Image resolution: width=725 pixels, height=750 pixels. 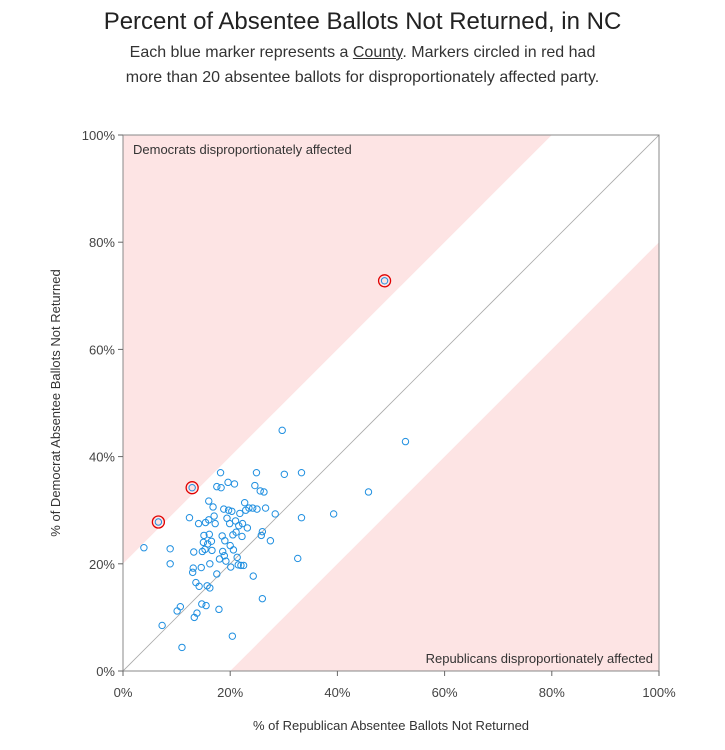 What do you see at coordinates (102, 457) in the screenshot?
I see `y-tick-label: 40%` at bounding box center [102, 457].